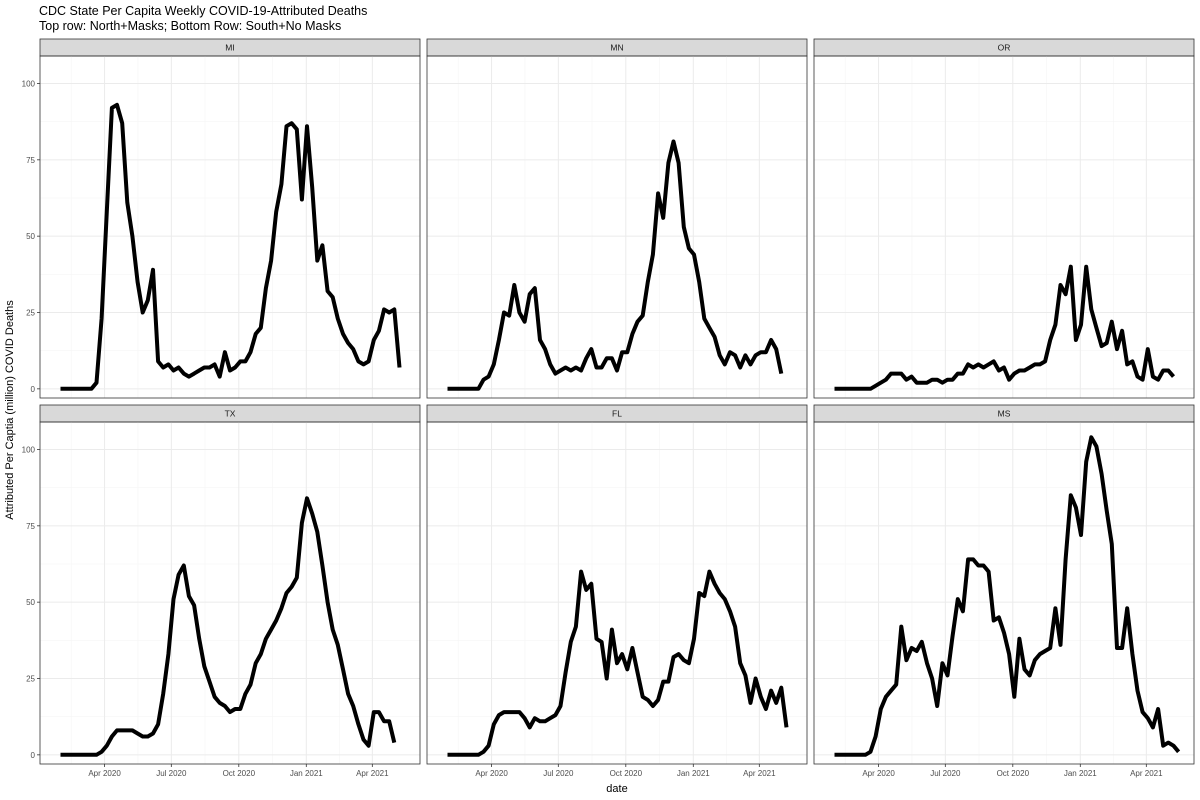  Describe the element at coordinates (231, 246) in the screenshot. I see `series-line-mi` at that location.